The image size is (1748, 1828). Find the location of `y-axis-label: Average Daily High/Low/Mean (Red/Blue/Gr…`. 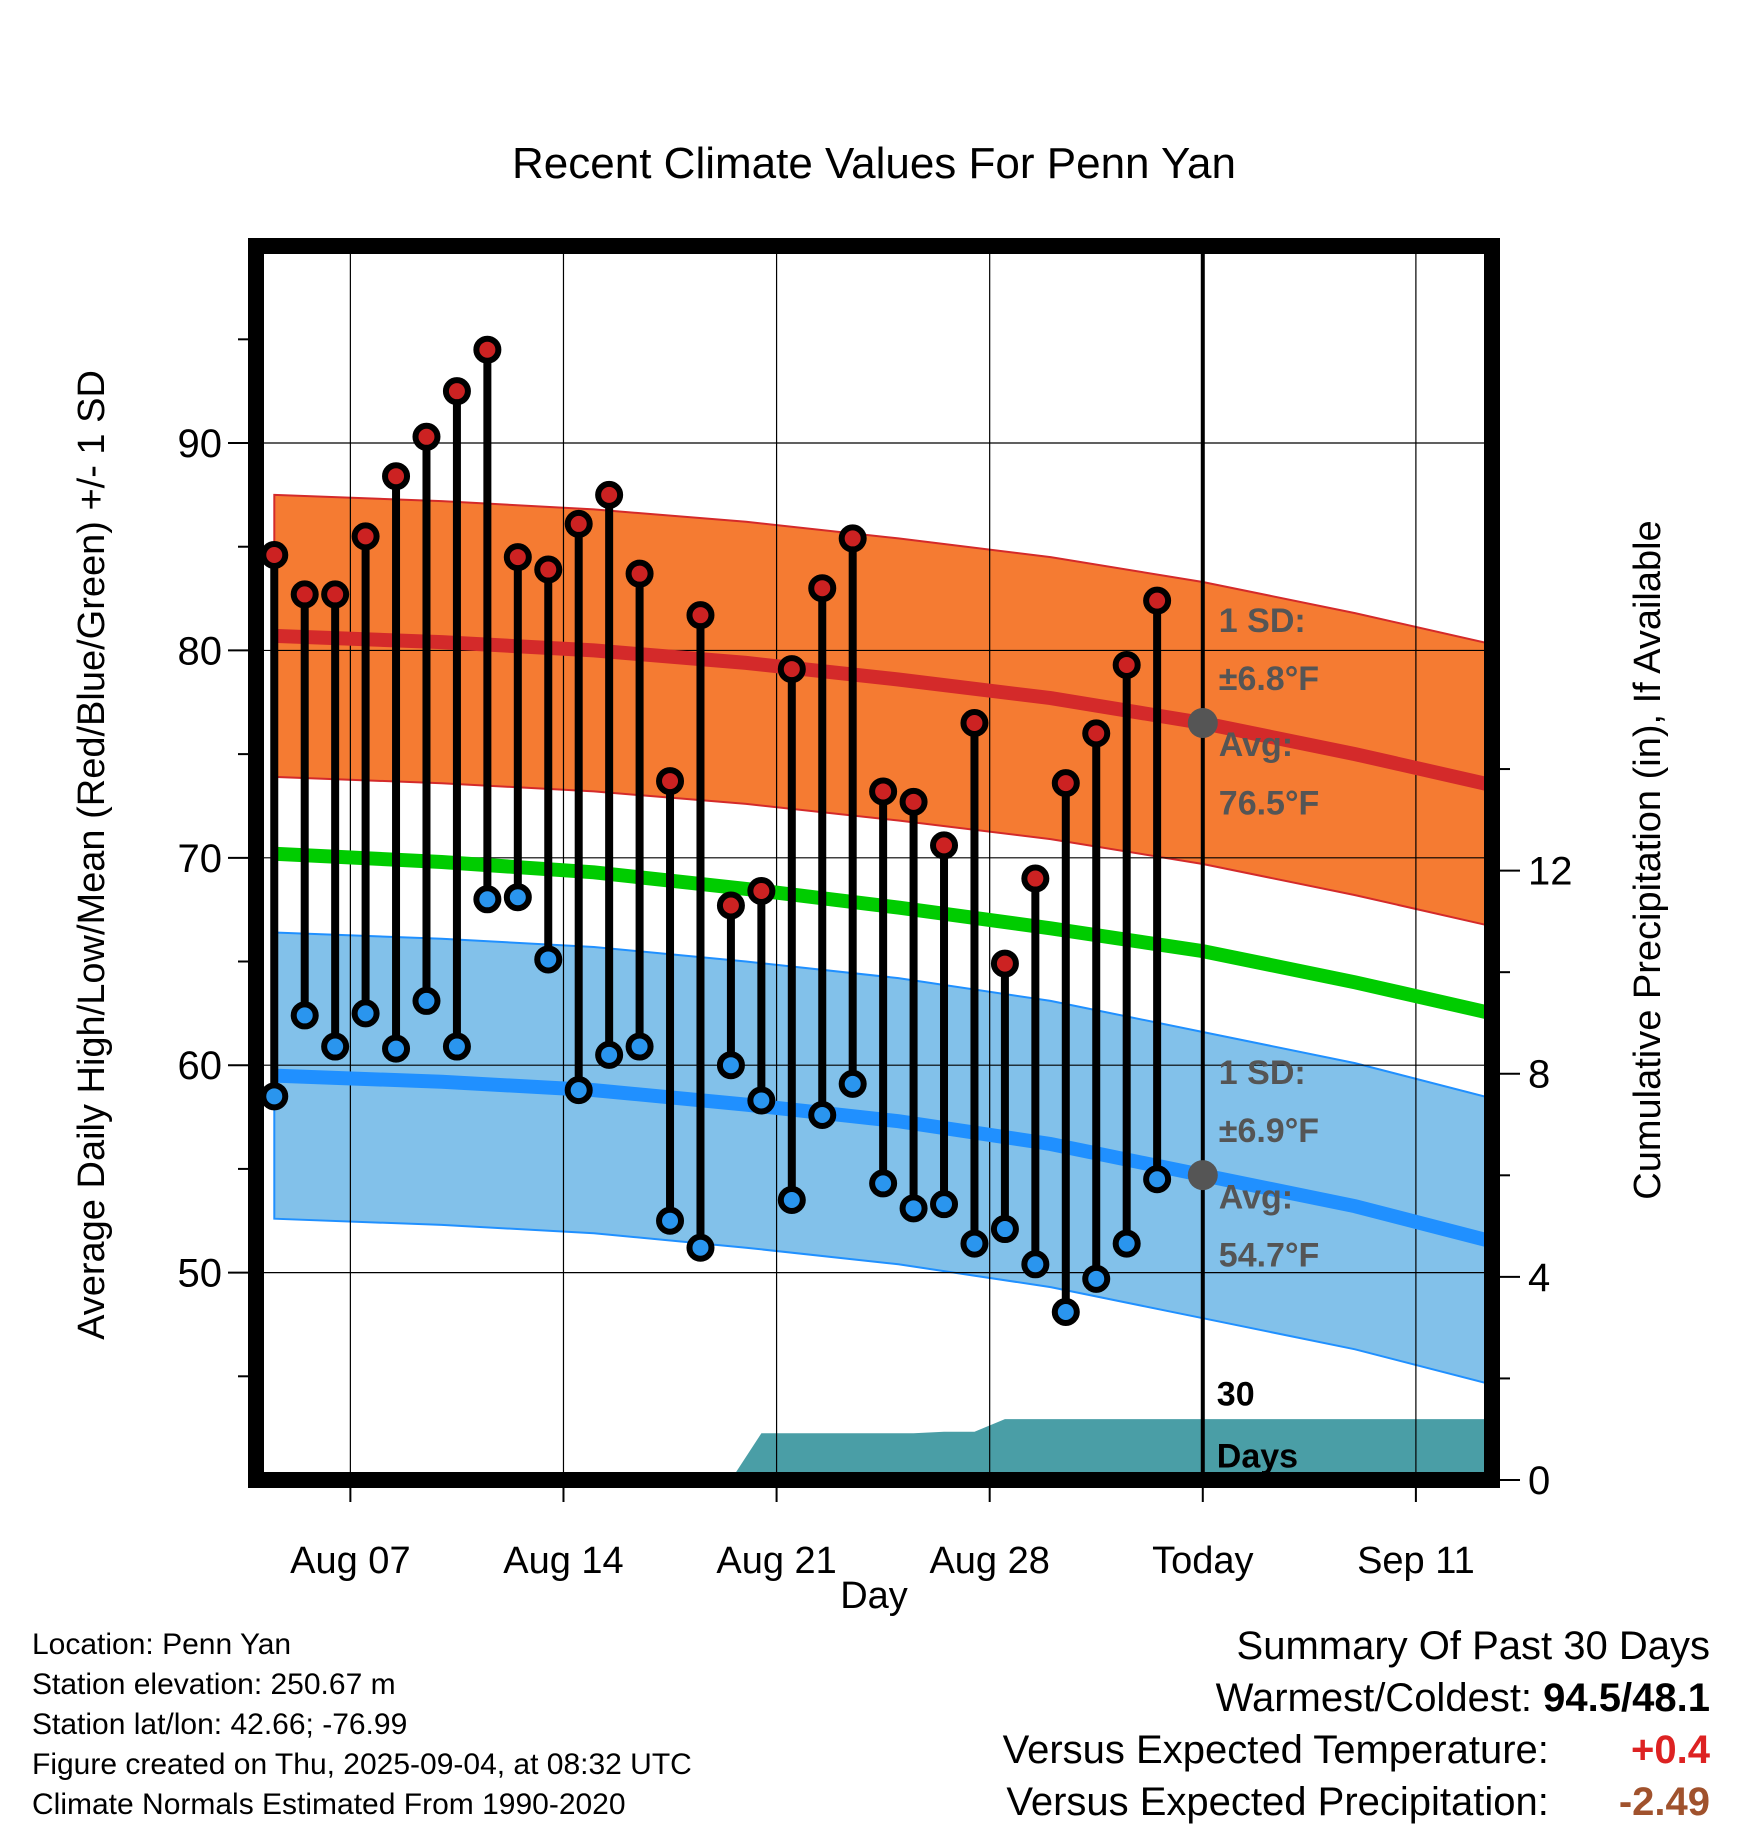

y-axis-label: Average Daily High/Low/Mean (Red/Blue/Gr… is located at coordinates (92, 855).